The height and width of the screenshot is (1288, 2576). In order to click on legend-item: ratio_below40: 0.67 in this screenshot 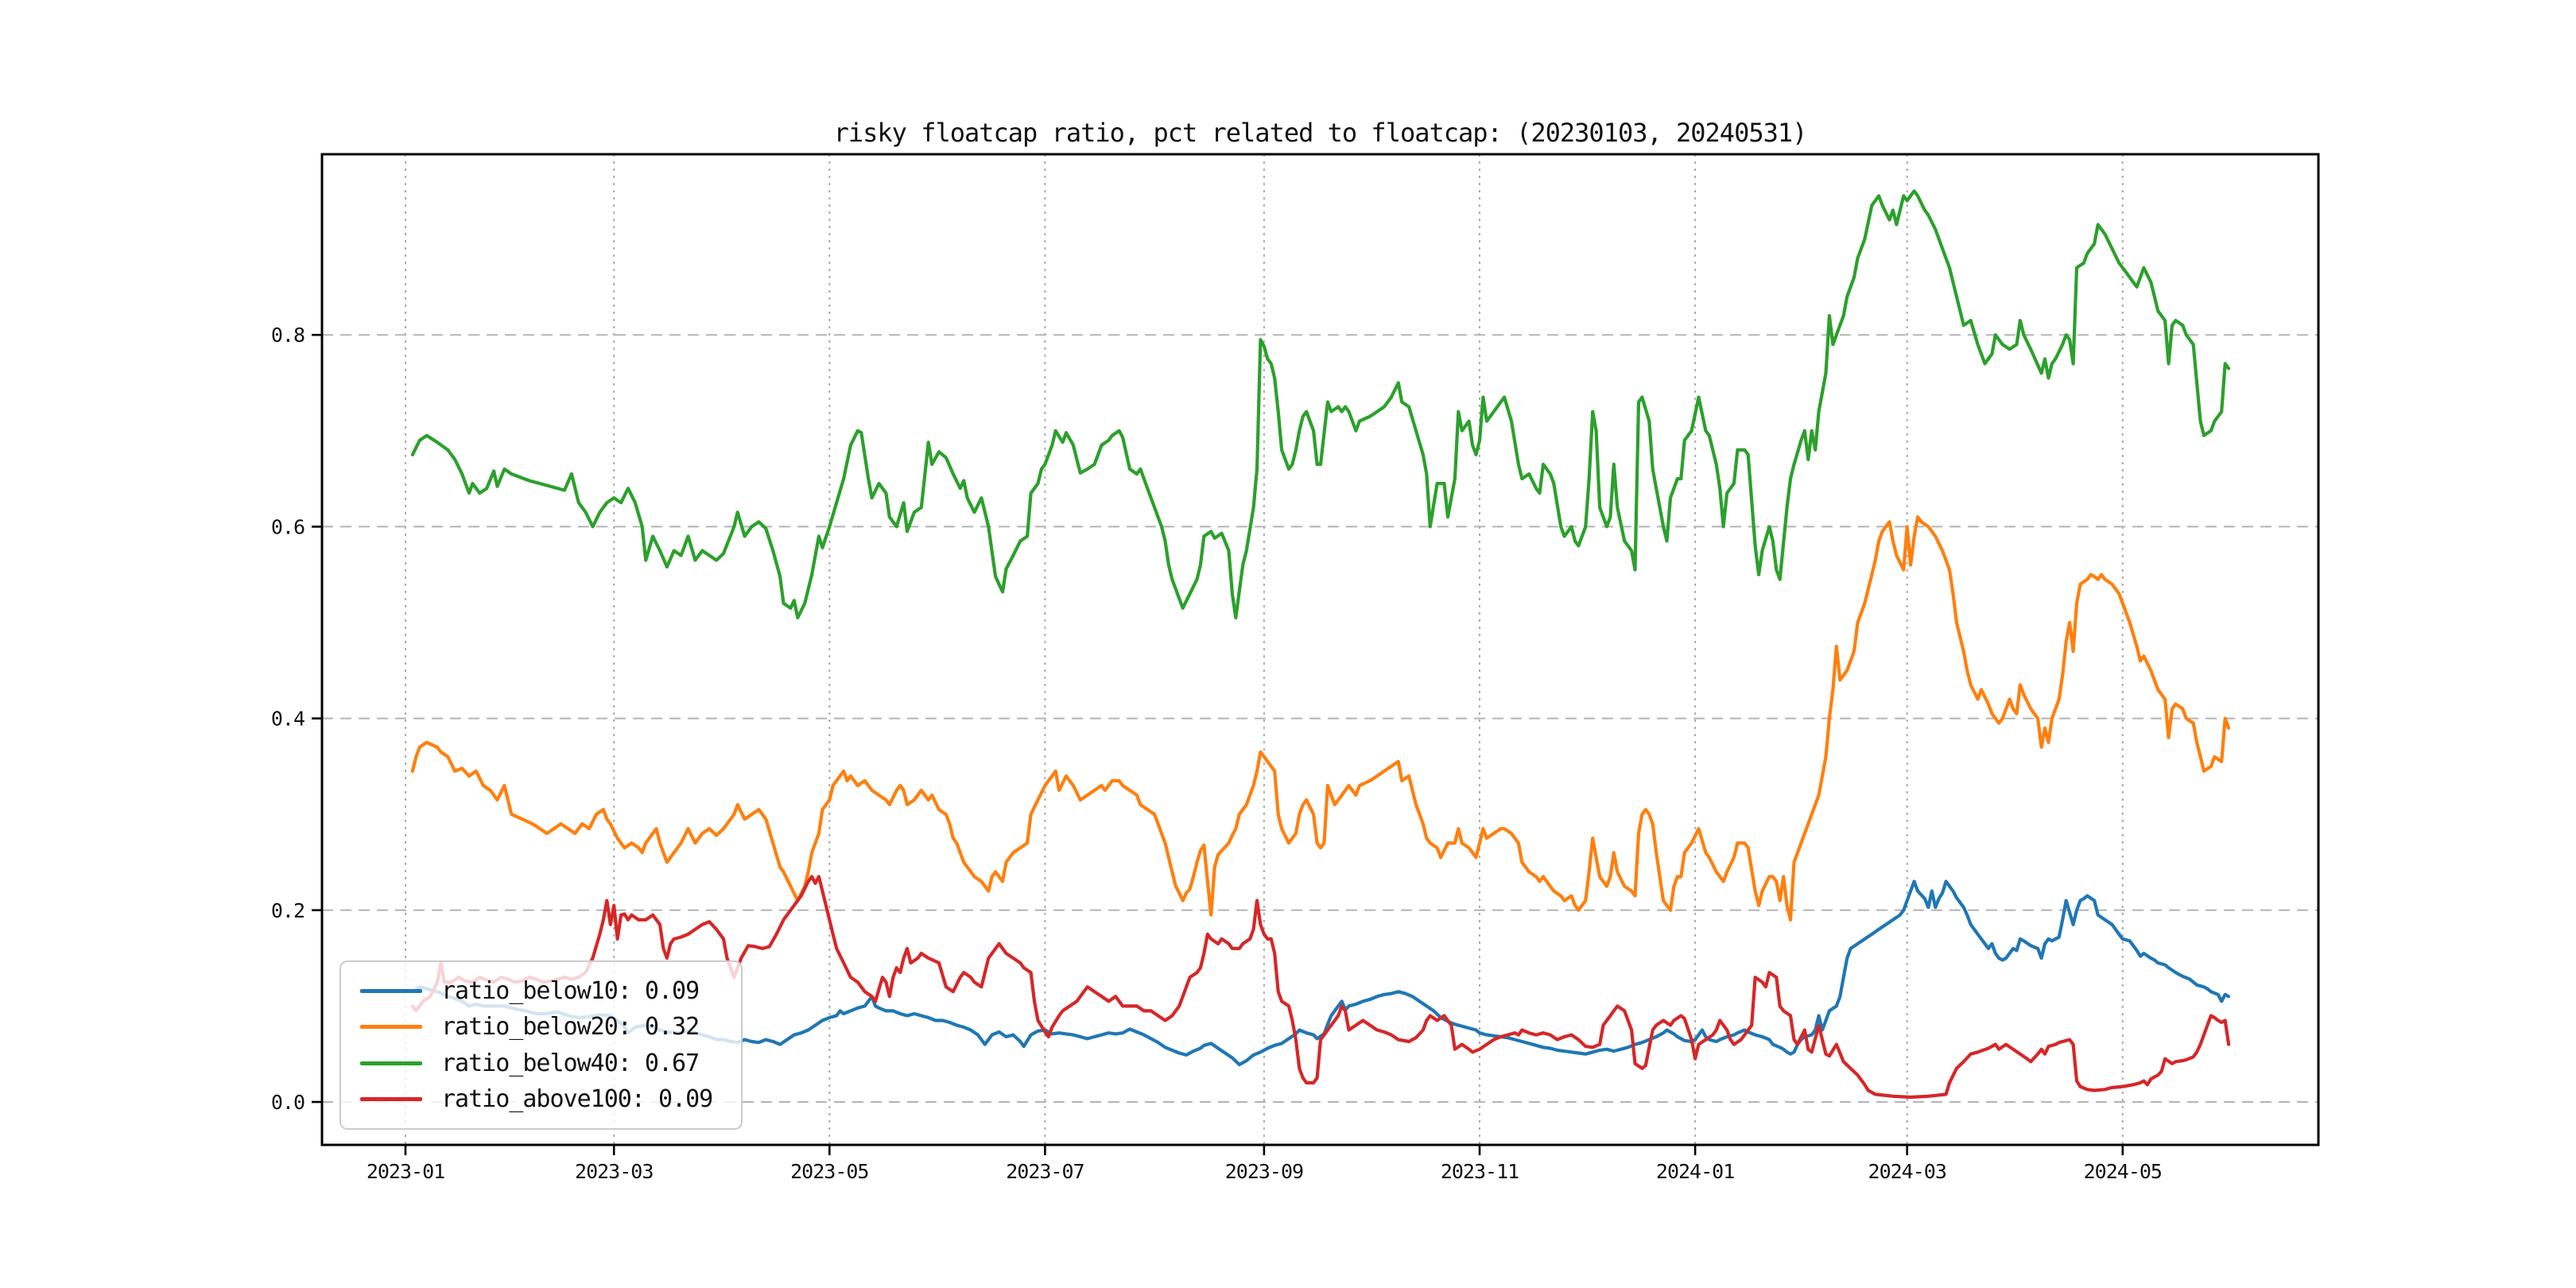, I will do `click(541, 1063)`.